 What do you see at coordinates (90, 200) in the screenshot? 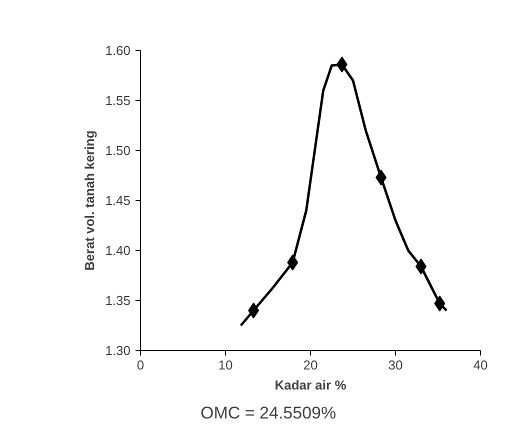
I see `y-axis-title: Berat vol. tanah kering` at bounding box center [90, 200].